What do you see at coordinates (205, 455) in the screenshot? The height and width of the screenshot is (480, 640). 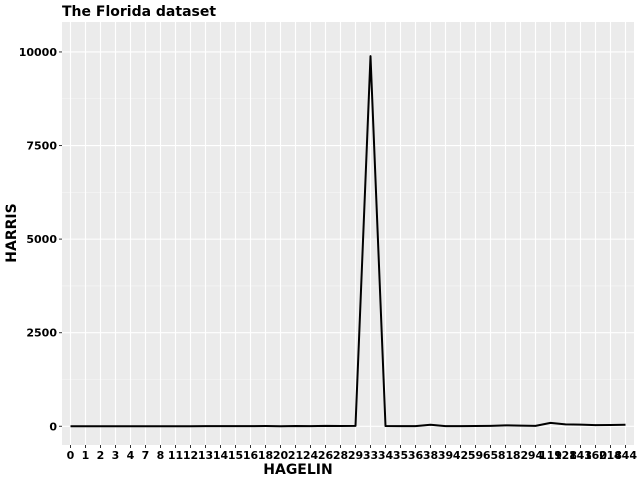 I see `x-tick-label: 13` at bounding box center [205, 455].